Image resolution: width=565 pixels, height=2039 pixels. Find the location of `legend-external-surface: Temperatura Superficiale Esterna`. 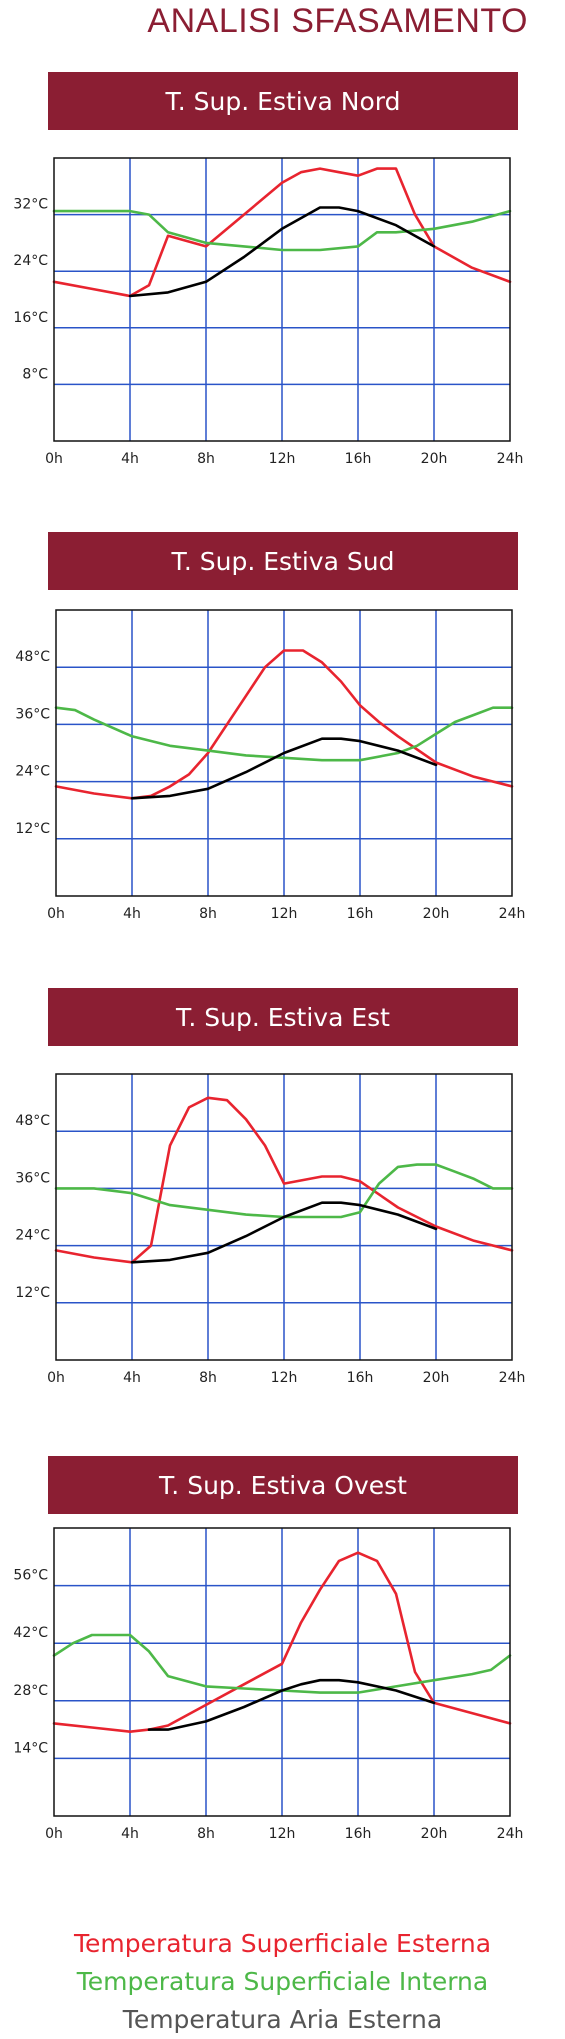

legend-external-surface: Temperatura Superficiale Esterna is located at coordinates (282, 1943).